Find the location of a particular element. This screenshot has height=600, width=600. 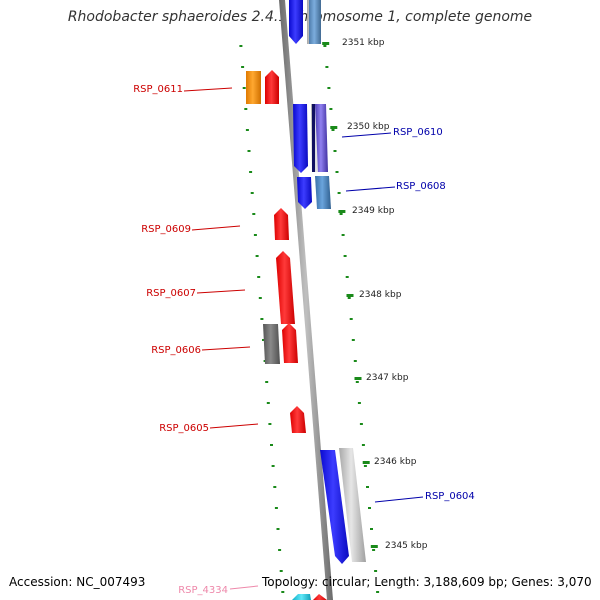

gene-label-rsp-0607: RSP_0607 is located at coordinates (171, 293).